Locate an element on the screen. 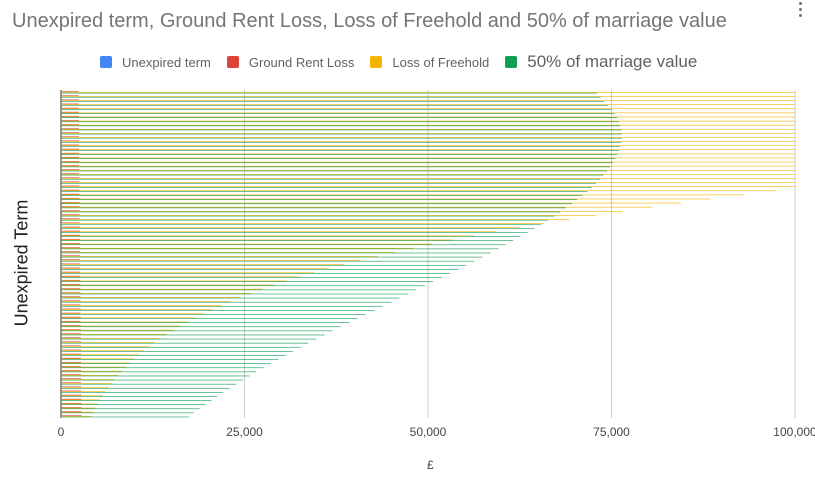 This screenshot has height=486, width=815. legend-item-unexpired-term: Unexpired term is located at coordinates (155, 62).